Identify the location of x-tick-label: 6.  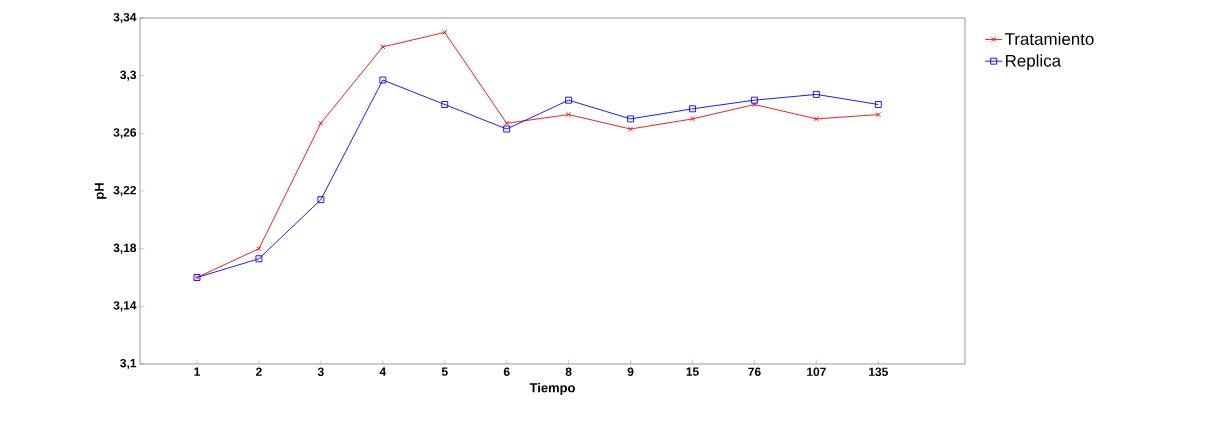
(506, 371).